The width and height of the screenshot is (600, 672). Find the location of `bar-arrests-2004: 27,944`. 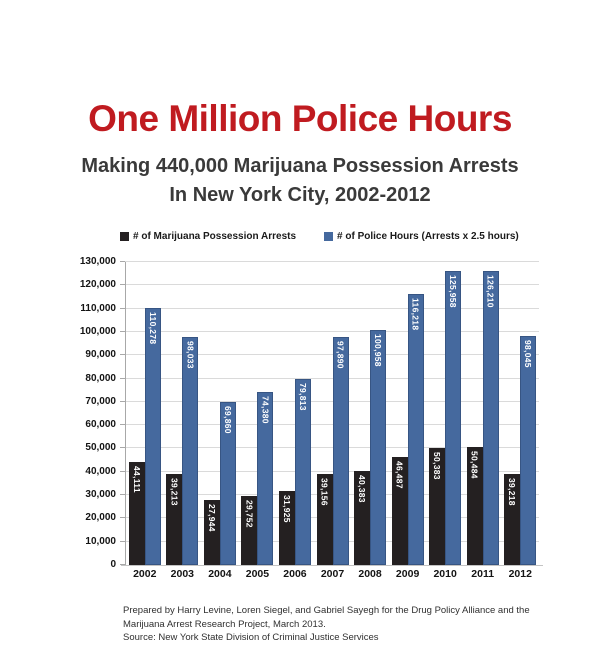

bar-arrests-2004: 27,944 is located at coordinates (211, 532).